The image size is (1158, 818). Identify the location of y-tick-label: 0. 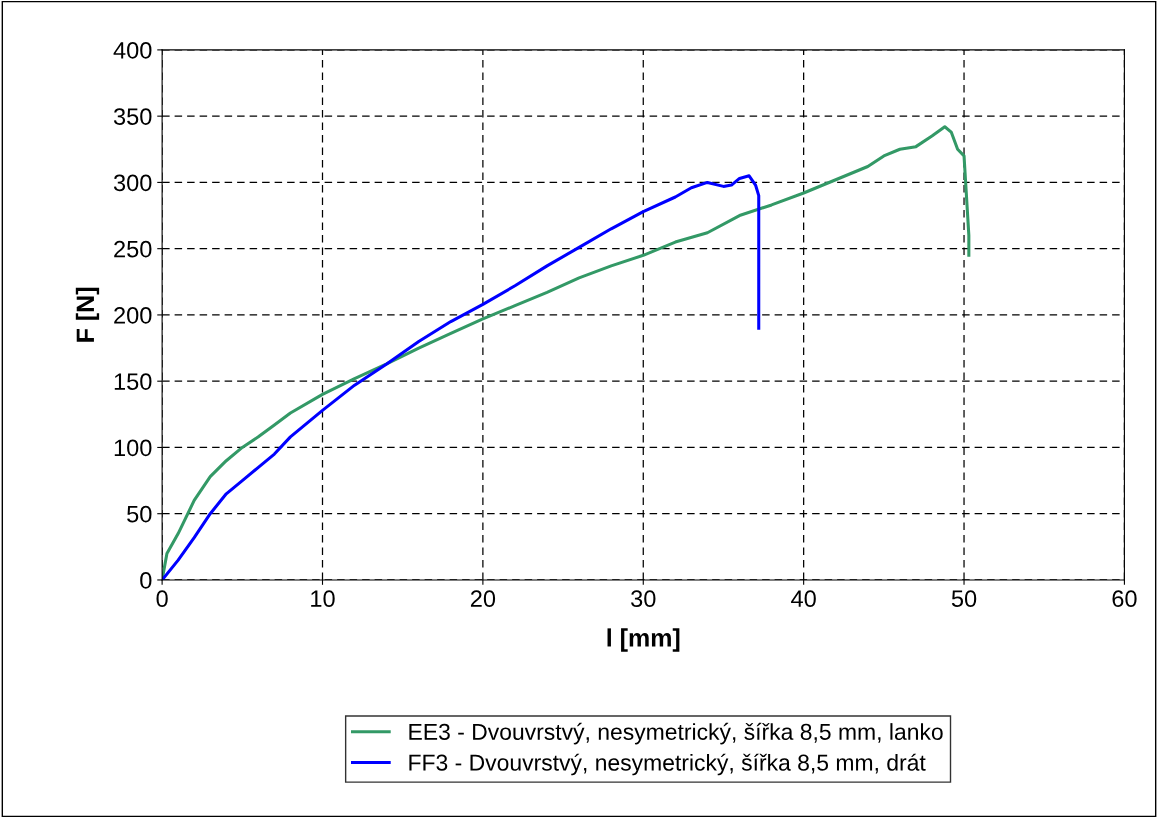
(146, 580).